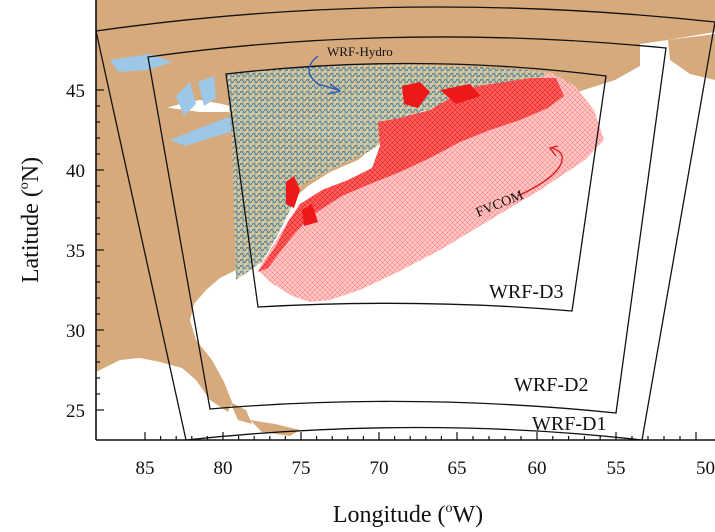 The height and width of the screenshot is (532, 715). What do you see at coordinates (691, 57) in the screenshot?
I see `land-newfoundland` at bounding box center [691, 57].